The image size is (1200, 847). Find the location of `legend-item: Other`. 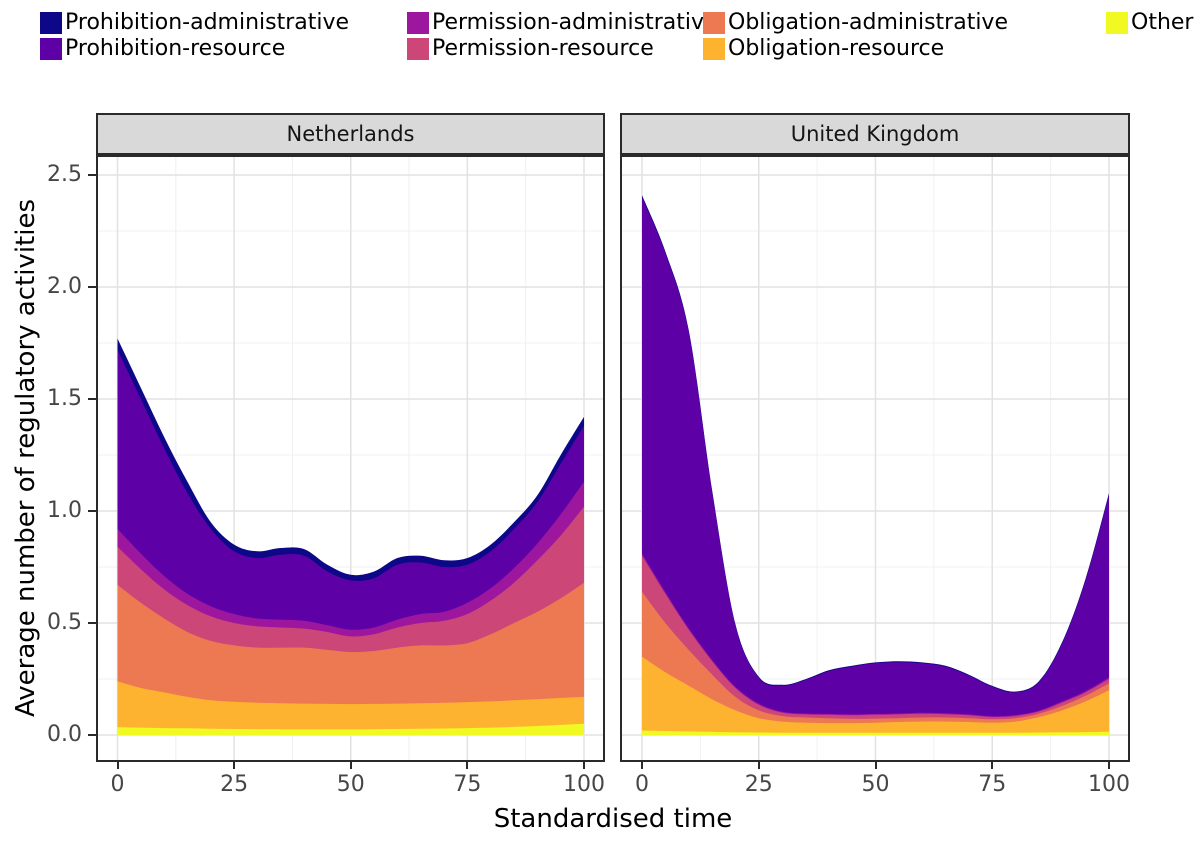

legend-item: Other is located at coordinates (1149, 22).